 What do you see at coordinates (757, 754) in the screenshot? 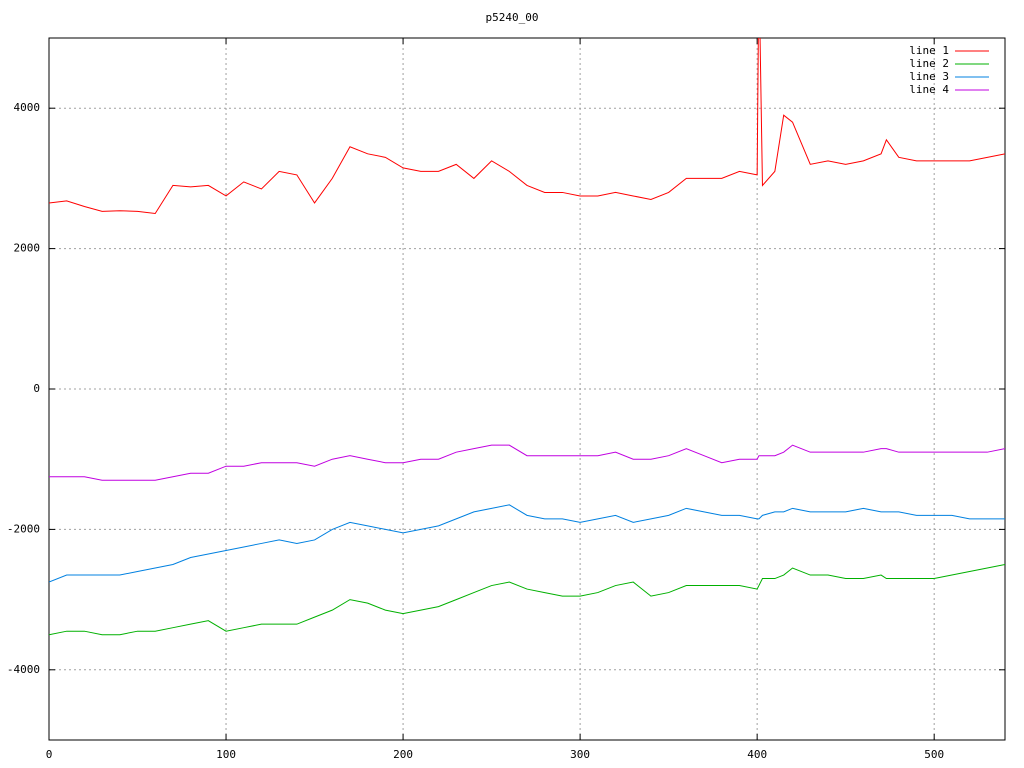
I see `x-tick-label: 400` at bounding box center [757, 754].